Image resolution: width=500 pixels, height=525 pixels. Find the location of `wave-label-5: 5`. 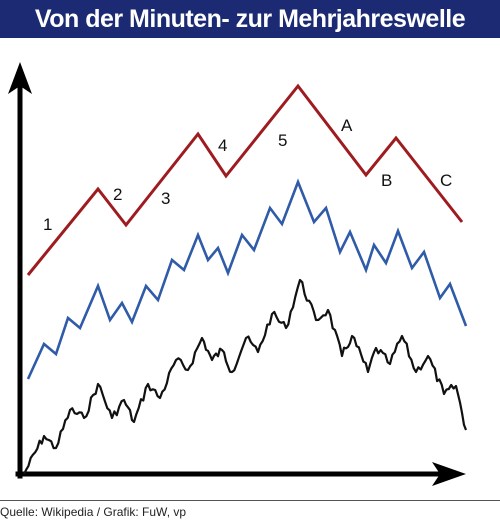

wave-label-5: 5 is located at coordinates (282, 140).